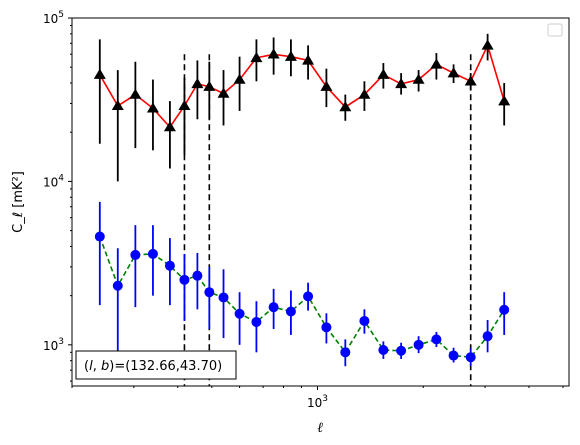 The image size is (580, 445). Describe the element at coordinates (555, 30) in the screenshot. I see `legend-box` at that location.